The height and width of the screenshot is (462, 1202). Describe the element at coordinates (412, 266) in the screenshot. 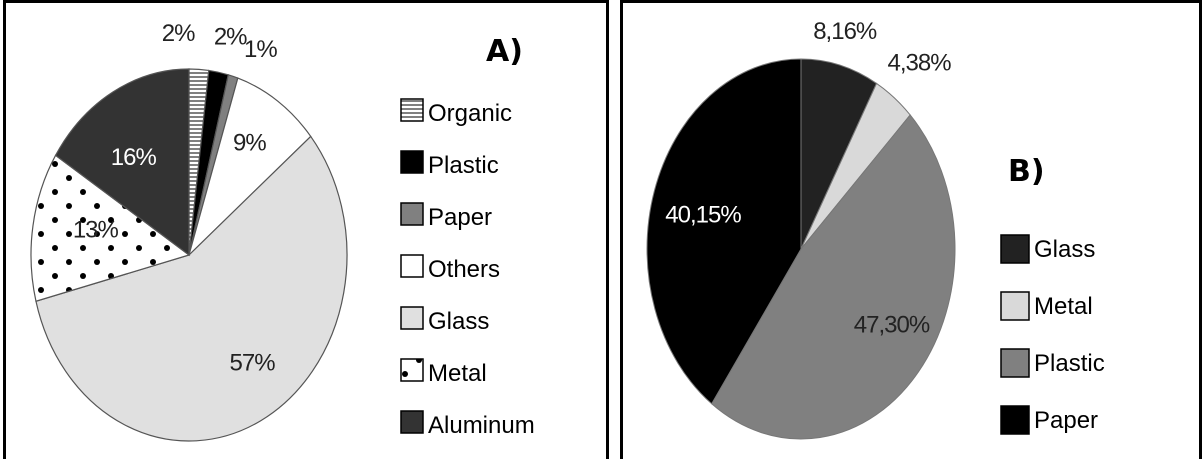

I see `legend-swatch-others` at that location.